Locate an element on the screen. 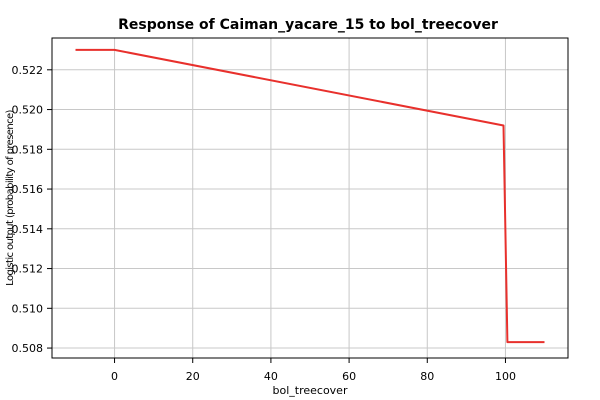 Image resolution: width=600 pixels, height=400 pixels. x-tick-label: 20 is located at coordinates (193, 376).